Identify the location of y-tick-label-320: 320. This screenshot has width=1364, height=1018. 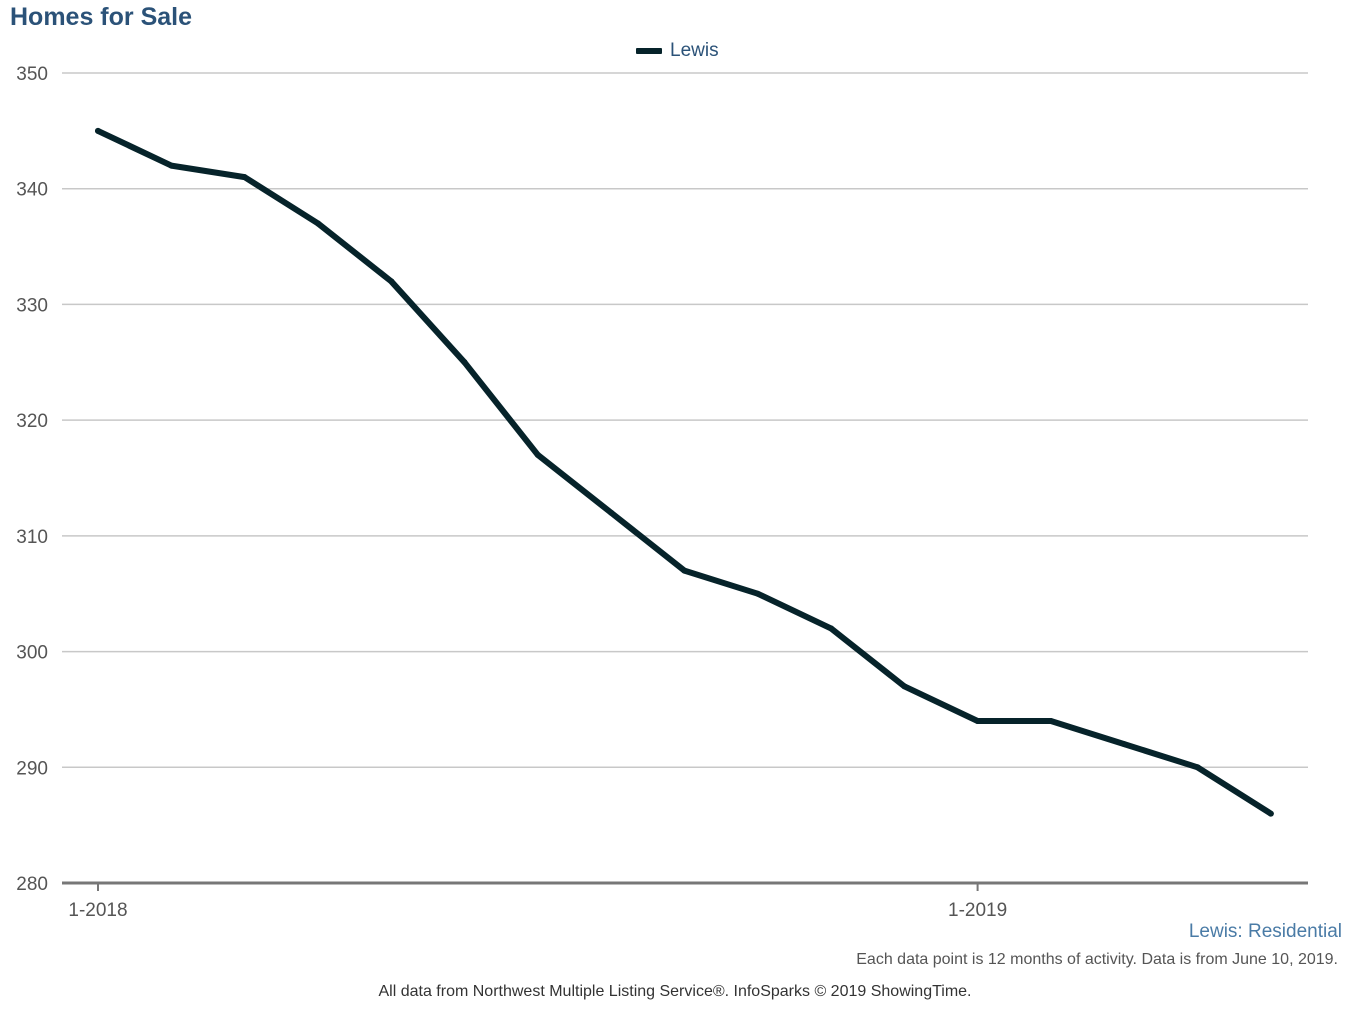
(32, 421).